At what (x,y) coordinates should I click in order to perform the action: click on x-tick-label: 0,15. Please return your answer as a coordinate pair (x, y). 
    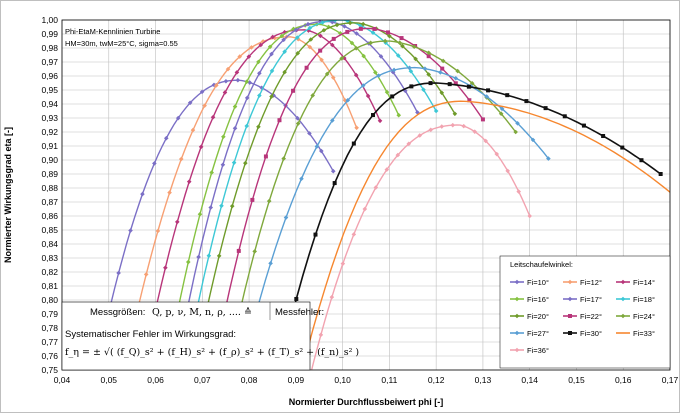
    Looking at the image, I should click on (576, 380).